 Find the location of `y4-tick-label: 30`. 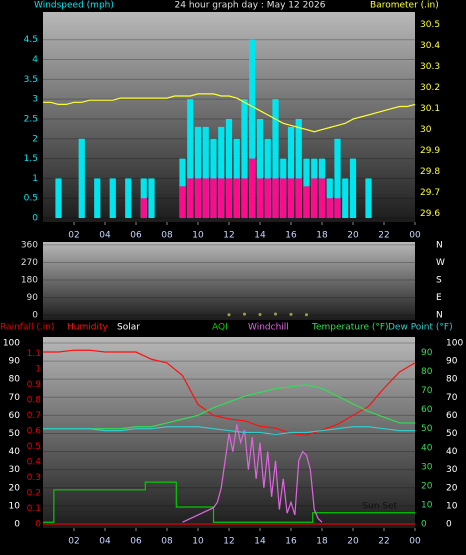

y4-tick-label: 30 is located at coordinates (452, 470).